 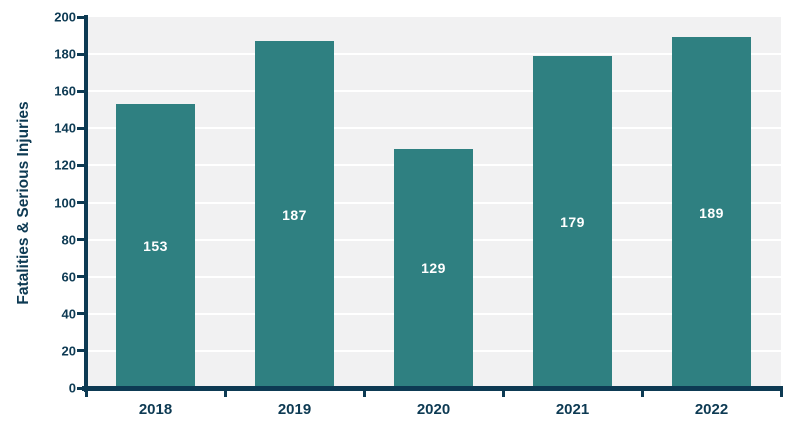 What do you see at coordinates (155, 409) in the screenshot?
I see `x-axis-label-2018: 2018` at bounding box center [155, 409].